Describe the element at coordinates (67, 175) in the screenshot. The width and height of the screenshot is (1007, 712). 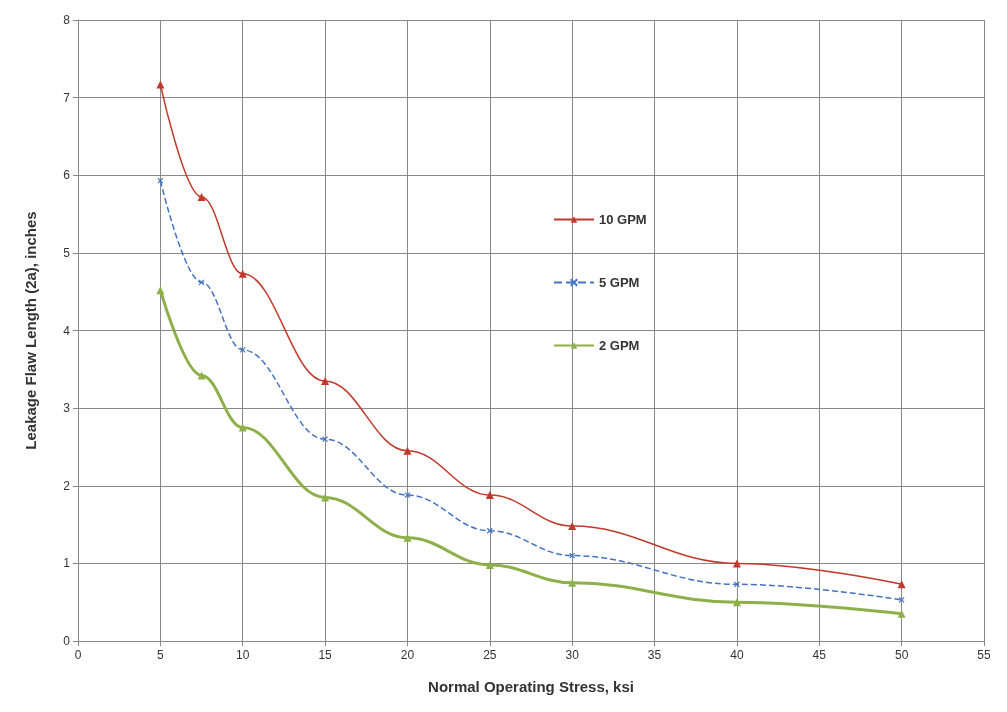
I see `y-tick-label: 6` at that location.